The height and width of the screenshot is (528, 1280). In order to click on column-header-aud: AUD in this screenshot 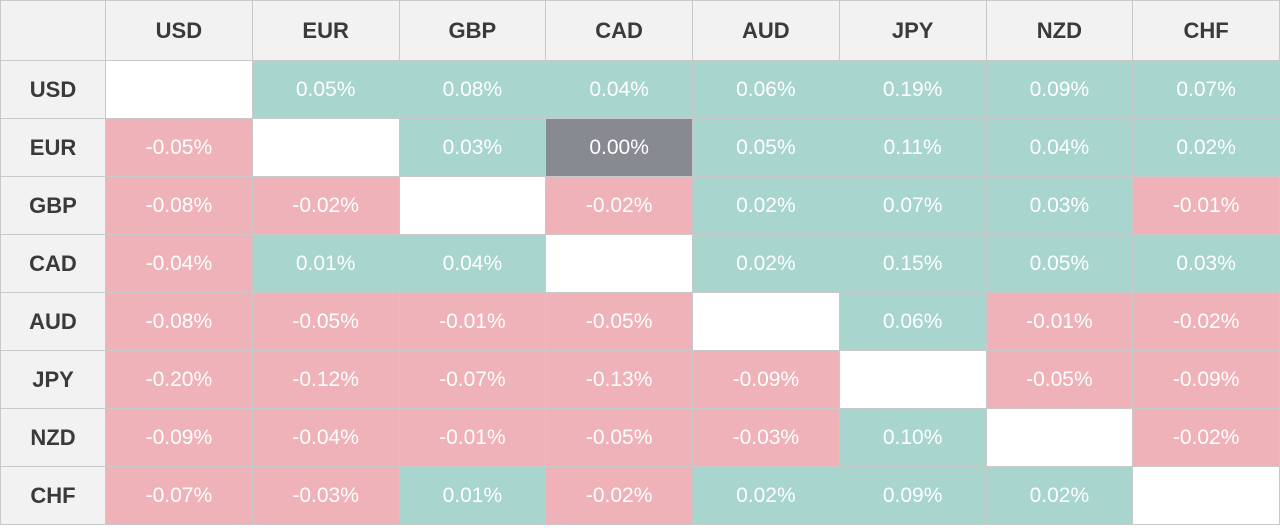, I will do `click(766, 30)`.